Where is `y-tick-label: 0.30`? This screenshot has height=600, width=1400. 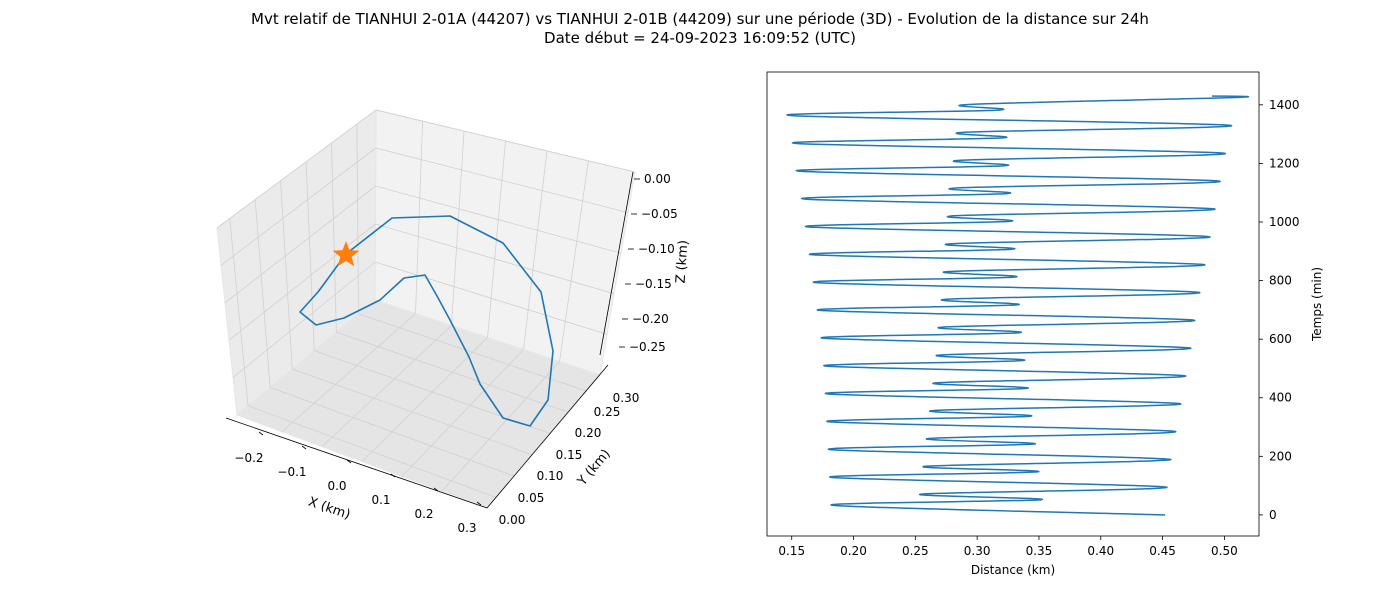 y-tick-label: 0.30 is located at coordinates (626, 398).